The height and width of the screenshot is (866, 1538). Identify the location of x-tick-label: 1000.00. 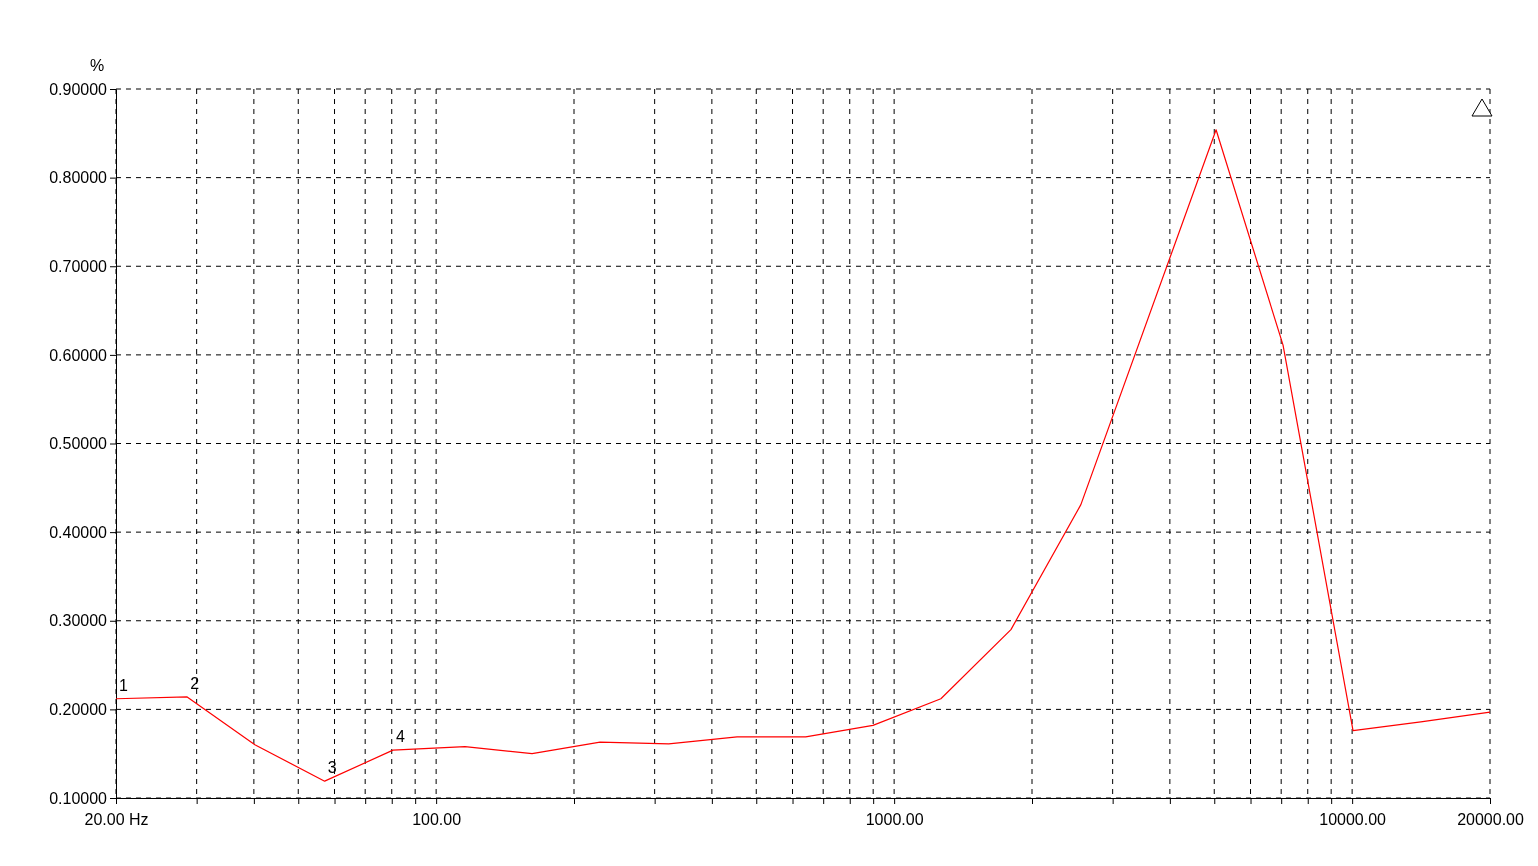
(894, 819).